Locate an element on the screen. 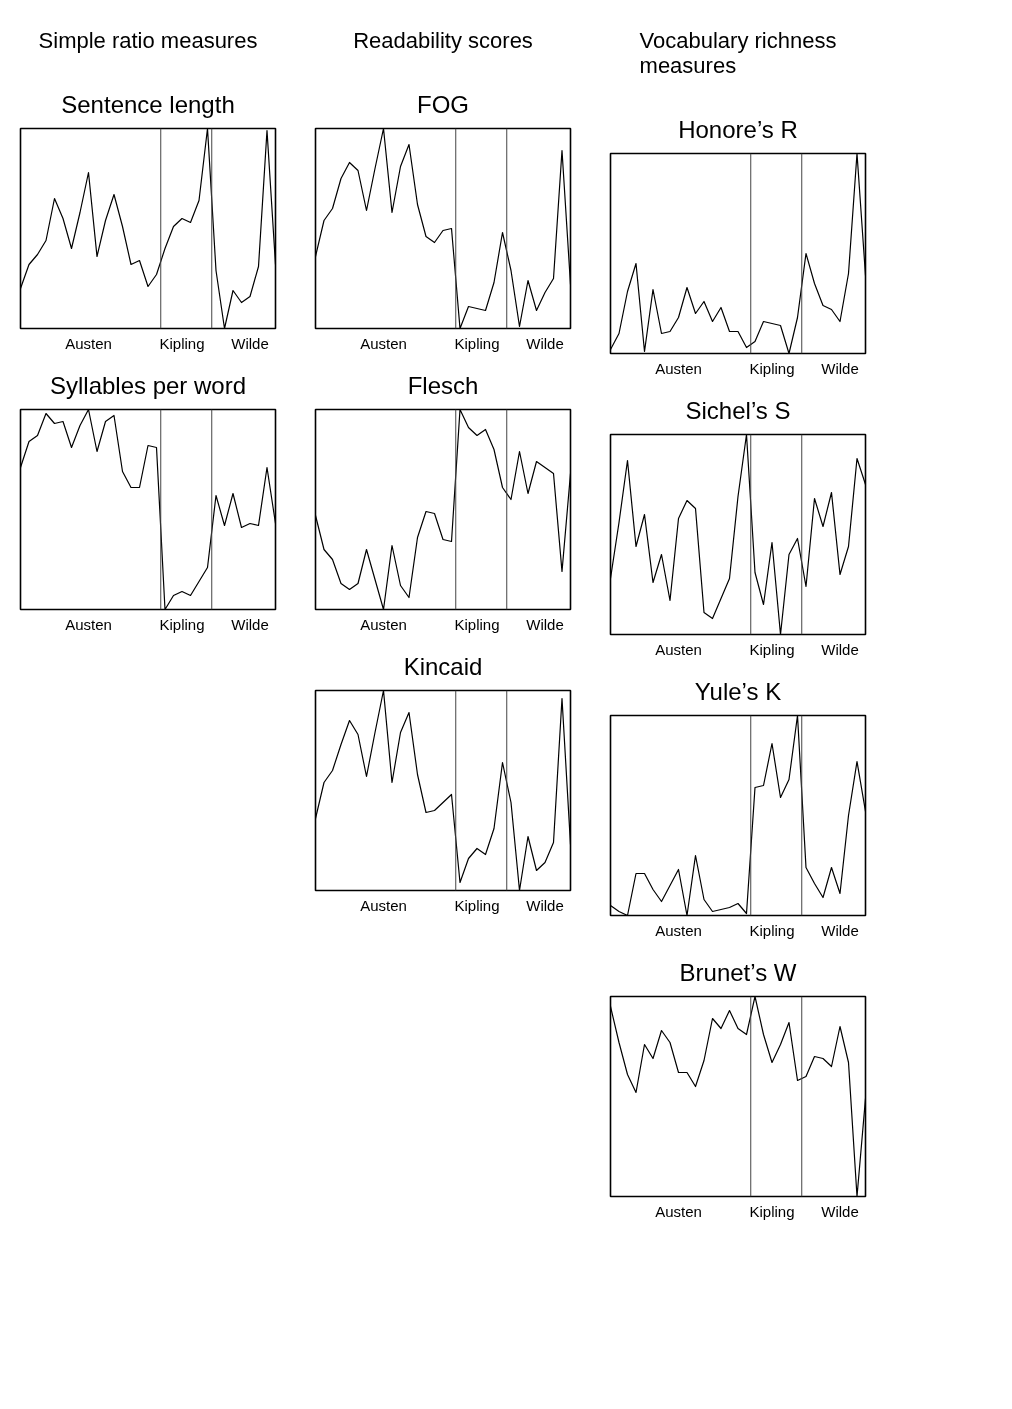 The height and width of the screenshot is (1409, 1012). chart-title: Kincaid is located at coordinates (443, 666).